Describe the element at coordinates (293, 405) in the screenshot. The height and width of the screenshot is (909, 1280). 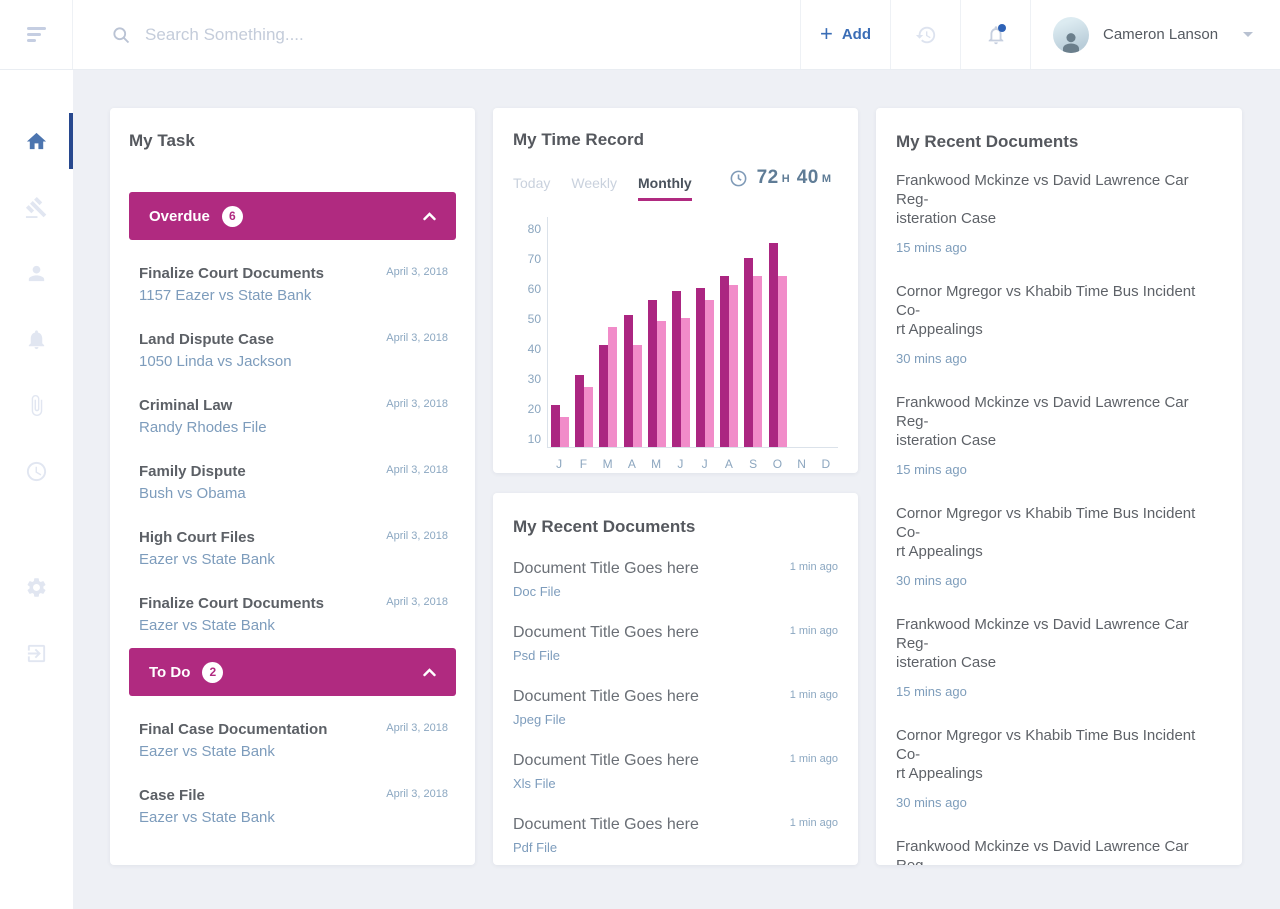
I see `task-item-head: Criminal Law April 3, 2018` at that location.